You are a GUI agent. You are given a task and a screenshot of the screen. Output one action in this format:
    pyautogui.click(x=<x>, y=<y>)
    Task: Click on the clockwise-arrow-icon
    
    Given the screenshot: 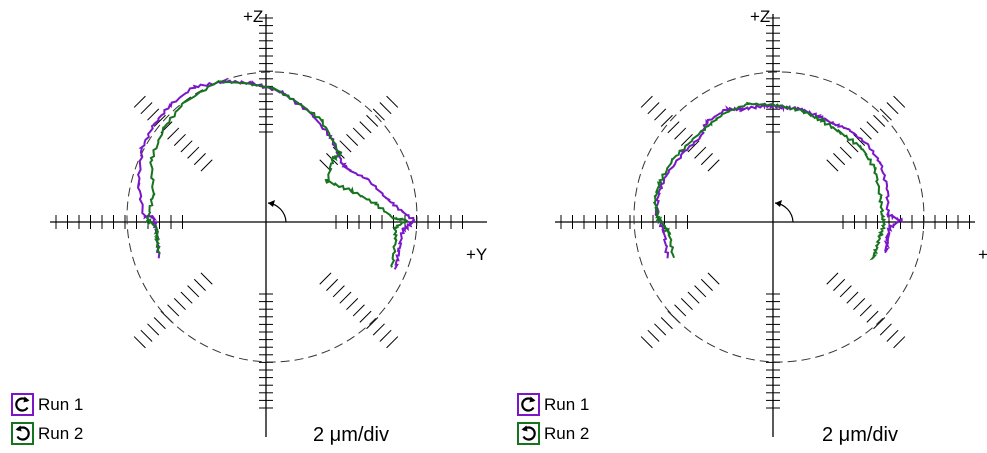 What is the action you would take?
    pyautogui.click(x=22, y=404)
    